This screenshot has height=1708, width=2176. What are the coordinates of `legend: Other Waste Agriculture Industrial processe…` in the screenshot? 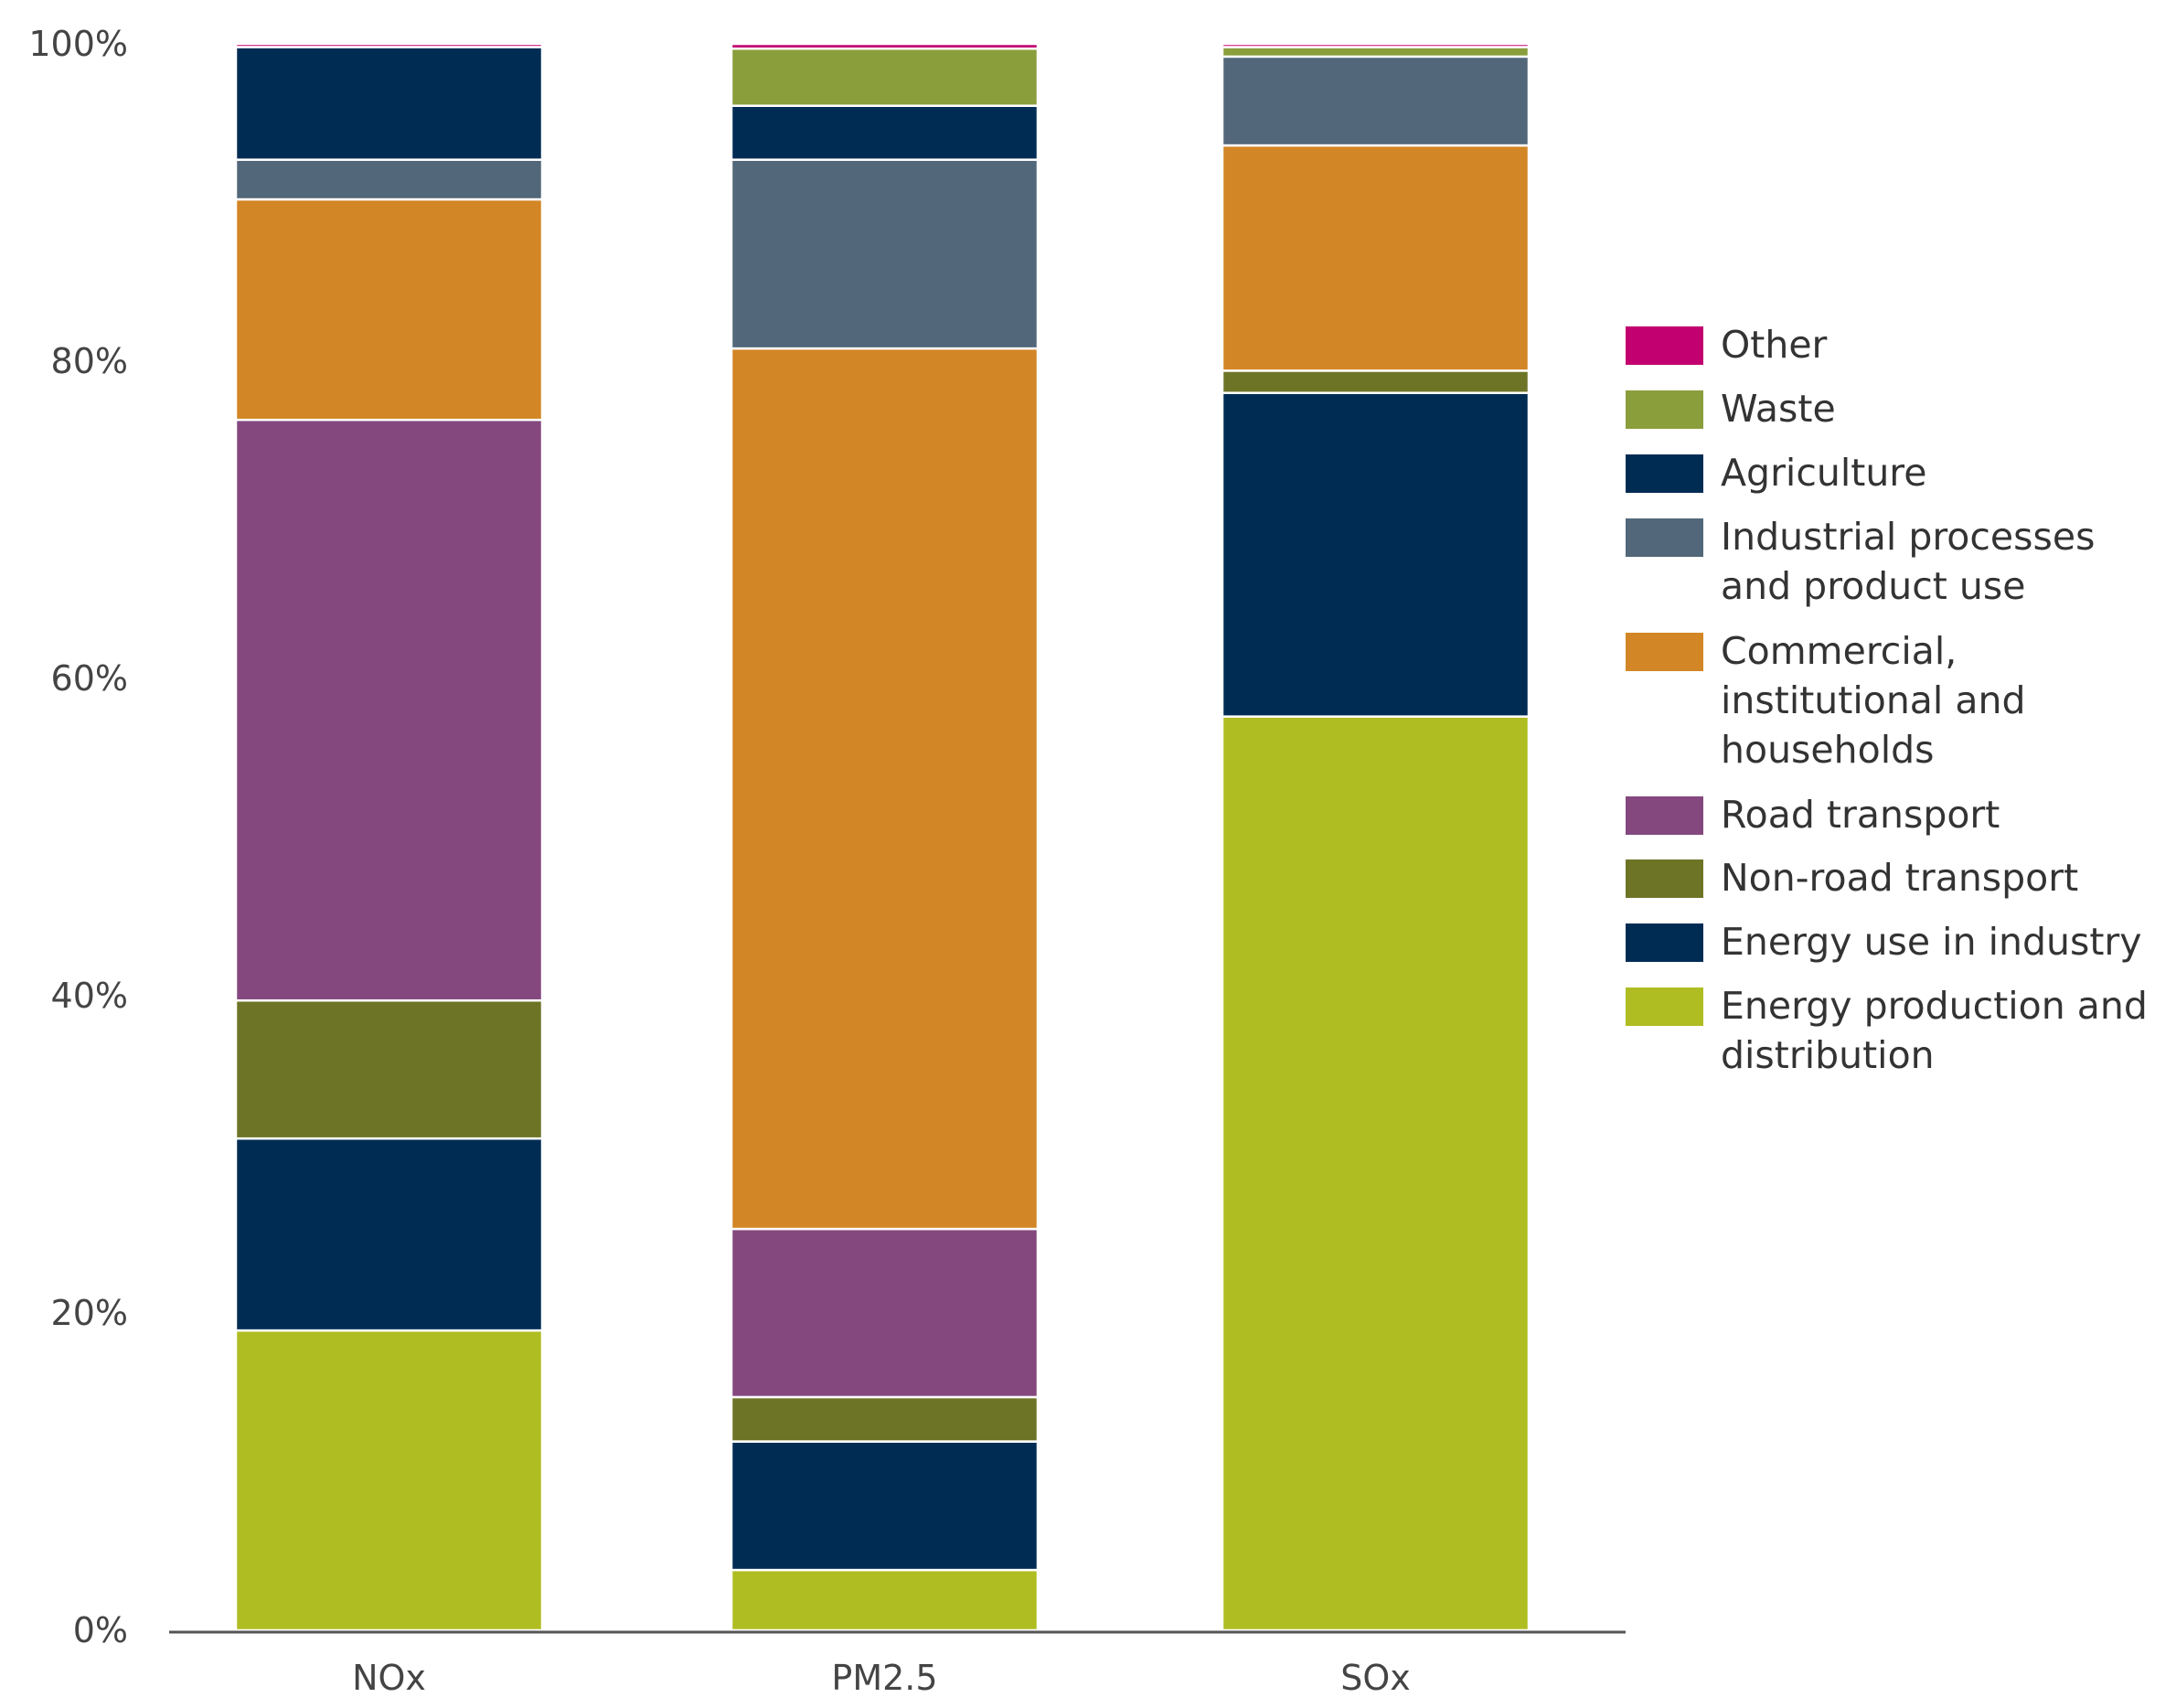 It's located at (1887, 700).